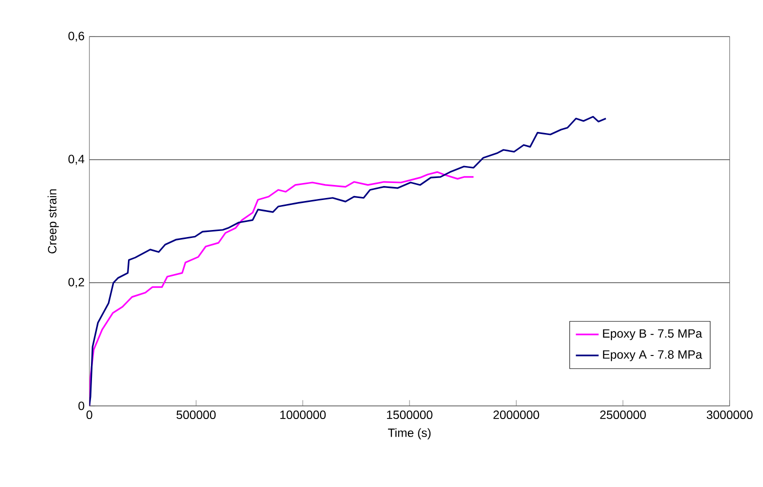 The image size is (763, 487). I want to click on x-axis-title: Time (s), so click(409, 434).